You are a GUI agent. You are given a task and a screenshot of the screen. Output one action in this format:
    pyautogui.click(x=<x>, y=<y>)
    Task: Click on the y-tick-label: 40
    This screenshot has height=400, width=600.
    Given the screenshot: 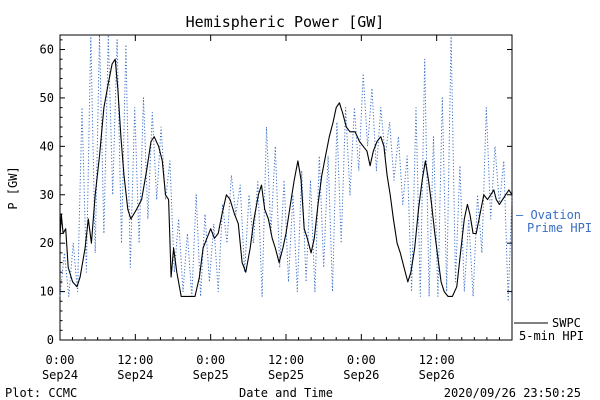 What is the action you would take?
    pyautogui.click(x=47, y=146)
    